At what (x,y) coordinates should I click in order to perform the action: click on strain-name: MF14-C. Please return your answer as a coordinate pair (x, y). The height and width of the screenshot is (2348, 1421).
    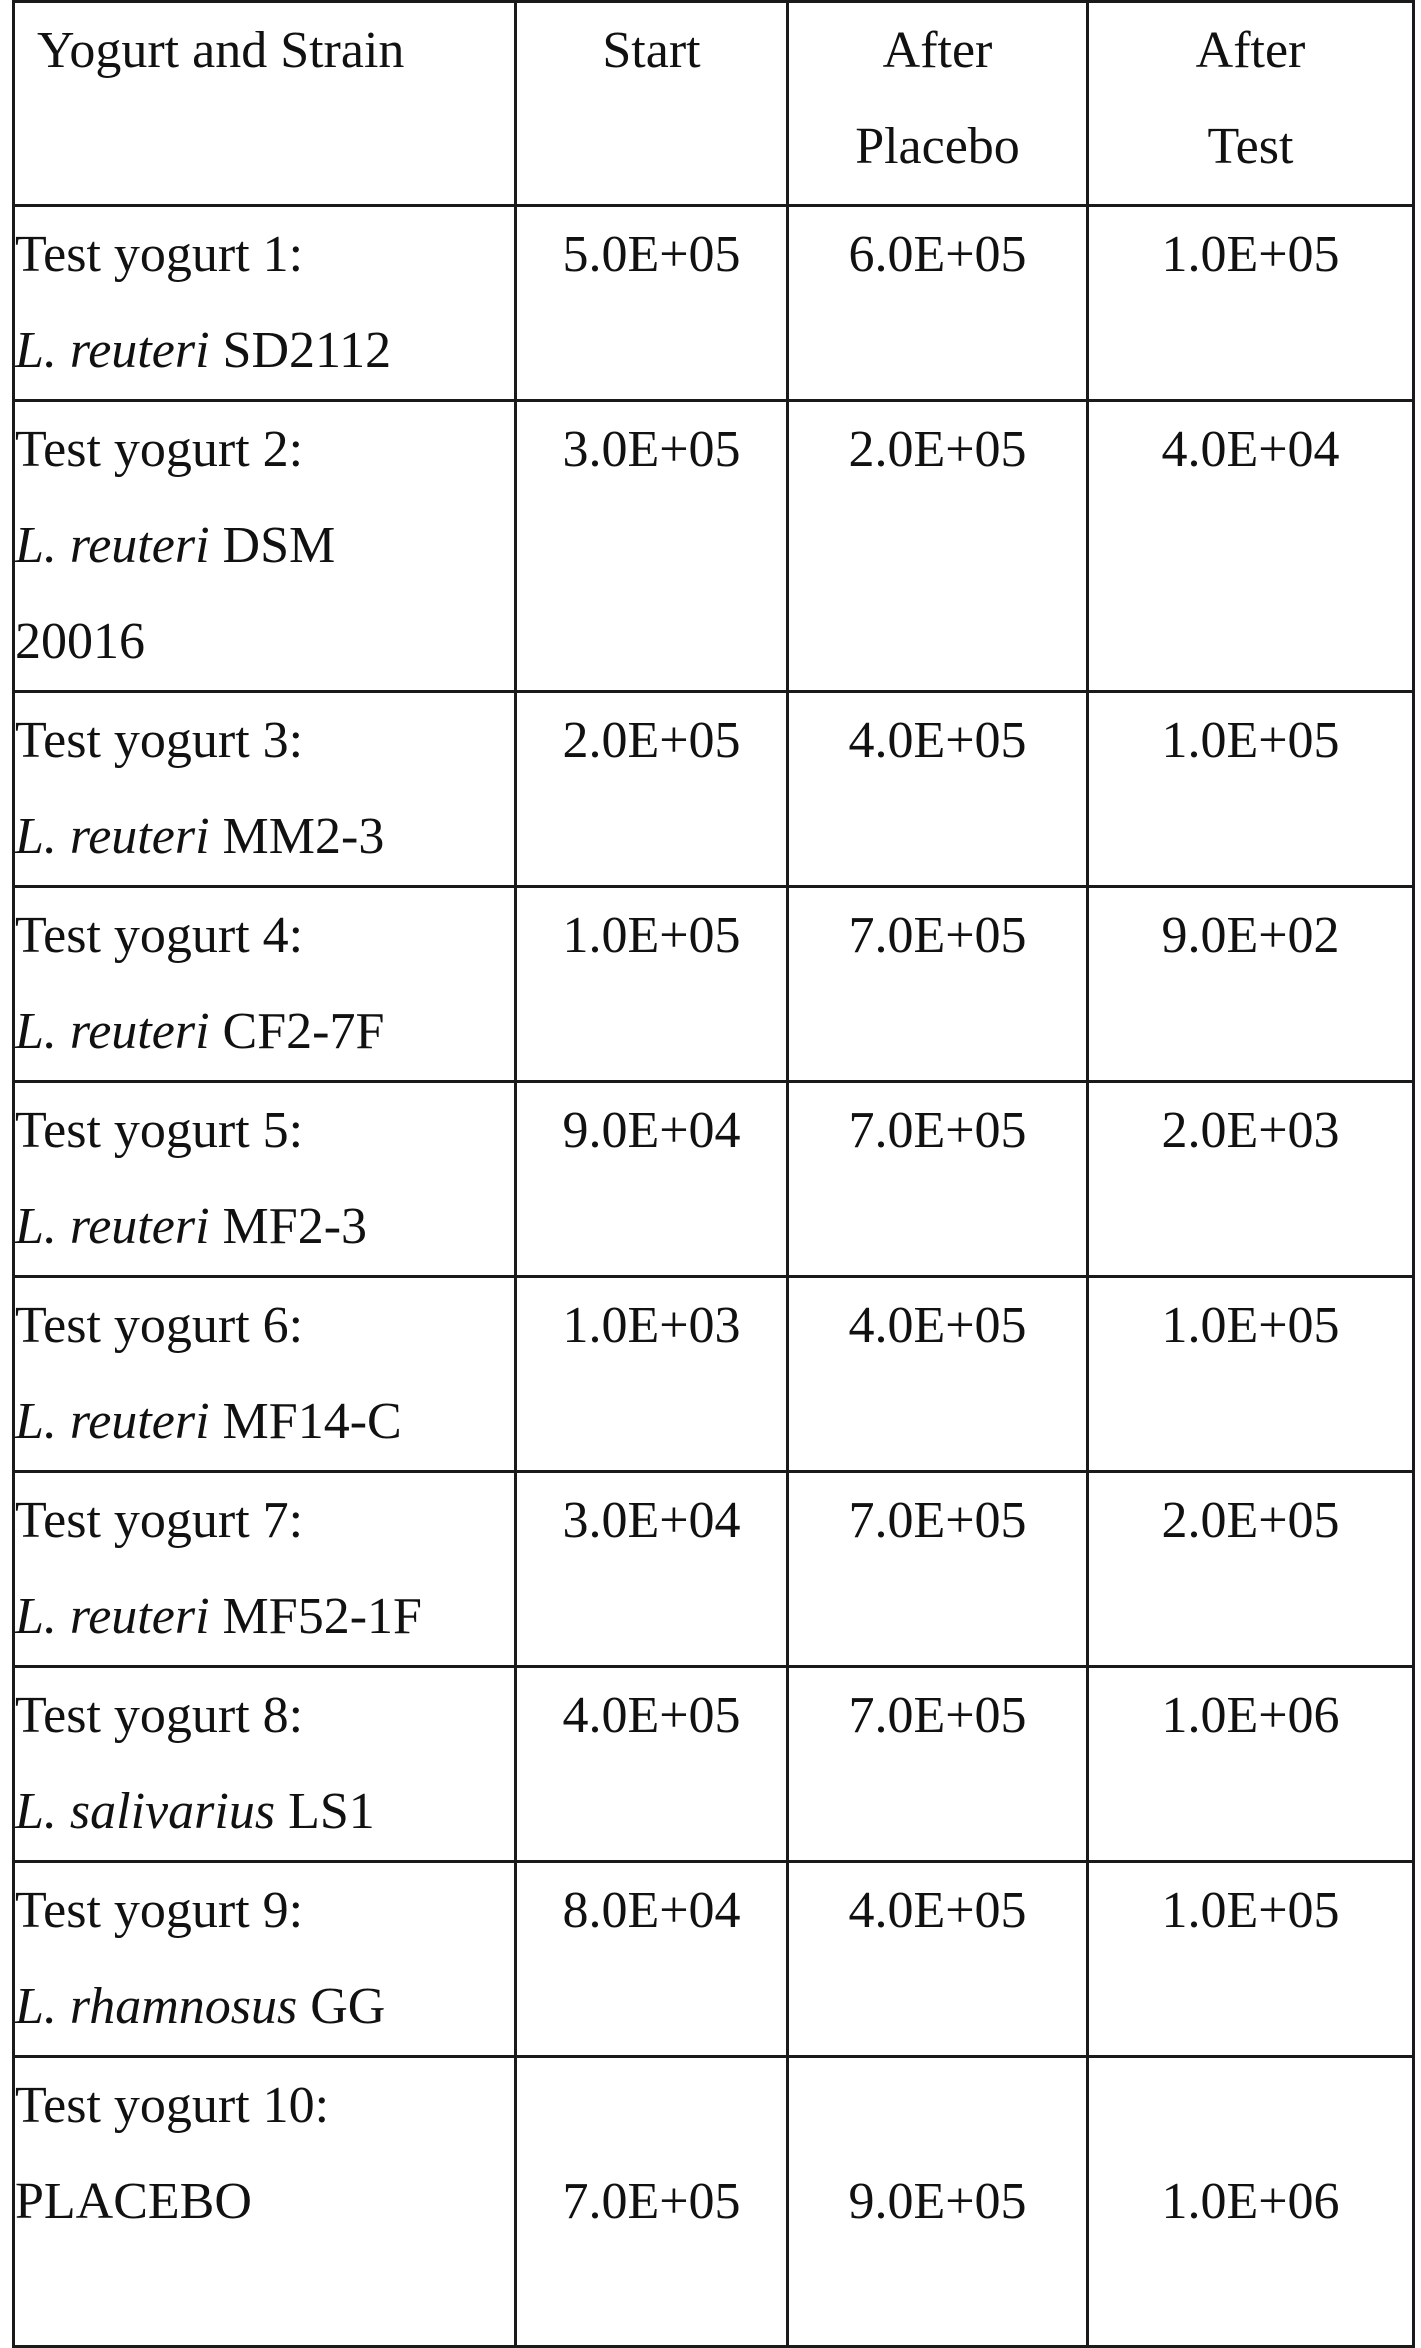
    Looking at the image, I should click on (306, 1421).